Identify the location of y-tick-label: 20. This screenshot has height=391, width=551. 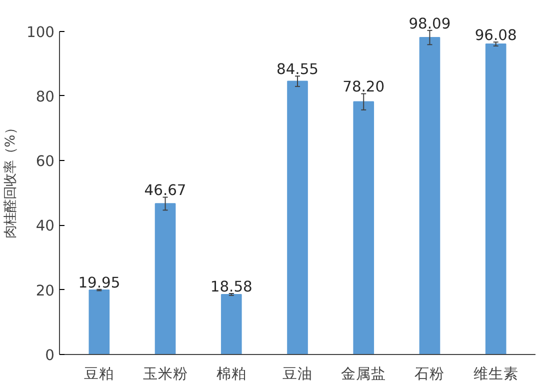
(45, 291).